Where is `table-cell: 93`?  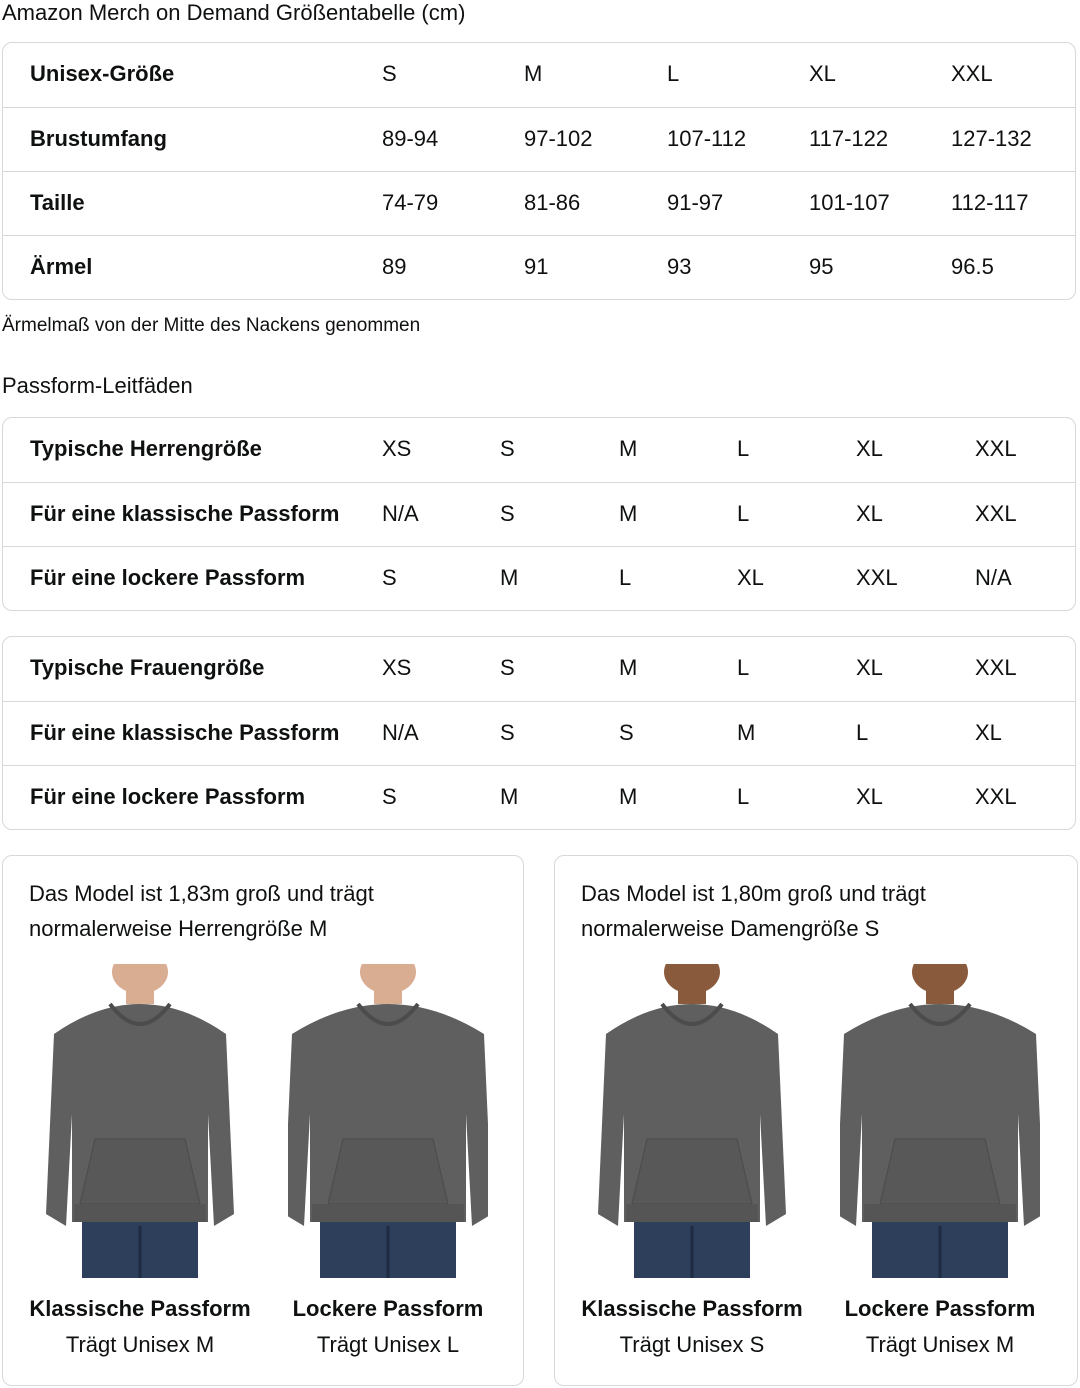
table-cell: 93 is located at coordinates (679, 266).